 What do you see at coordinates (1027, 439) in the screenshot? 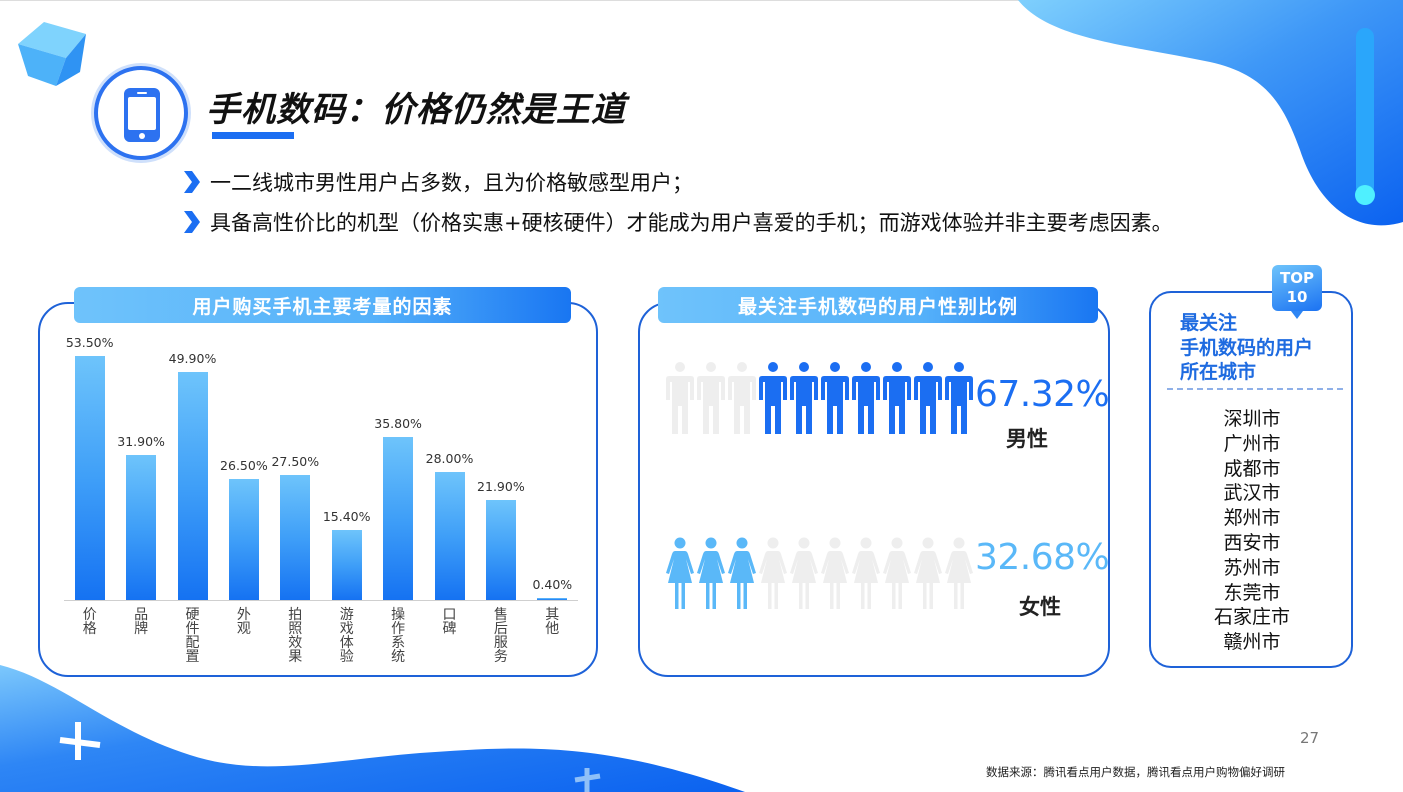
I see `male-label: 男性` at bounding box center [1027, 439].